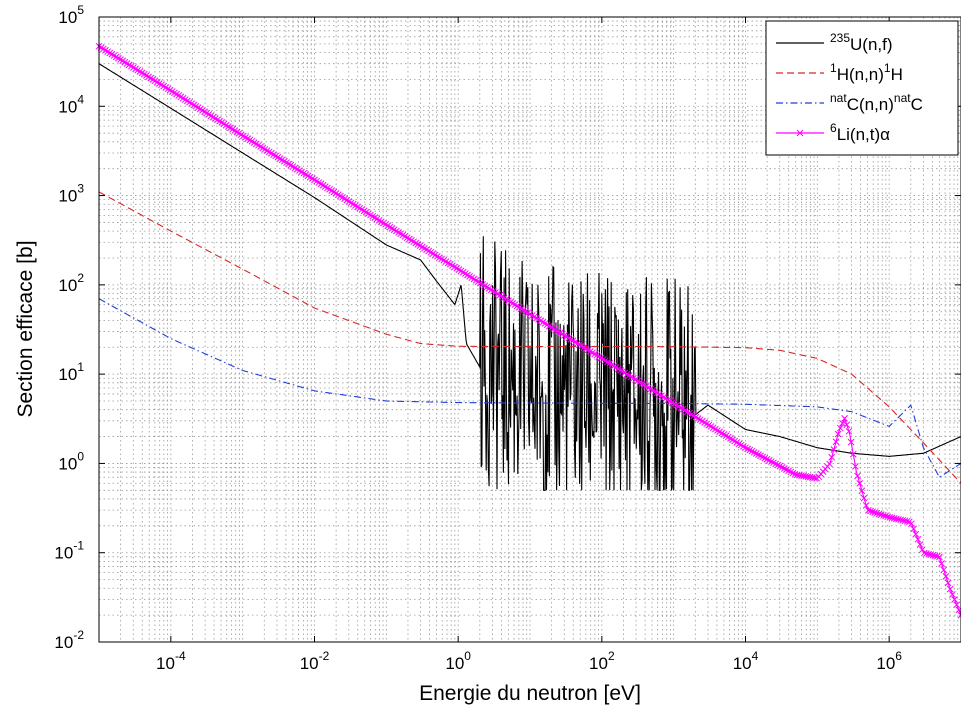  What do you see at coordinates (866, 72) in the screenshot?
I see `legend-label: 1H(n,n)1H` at bounding box center [866, 72].